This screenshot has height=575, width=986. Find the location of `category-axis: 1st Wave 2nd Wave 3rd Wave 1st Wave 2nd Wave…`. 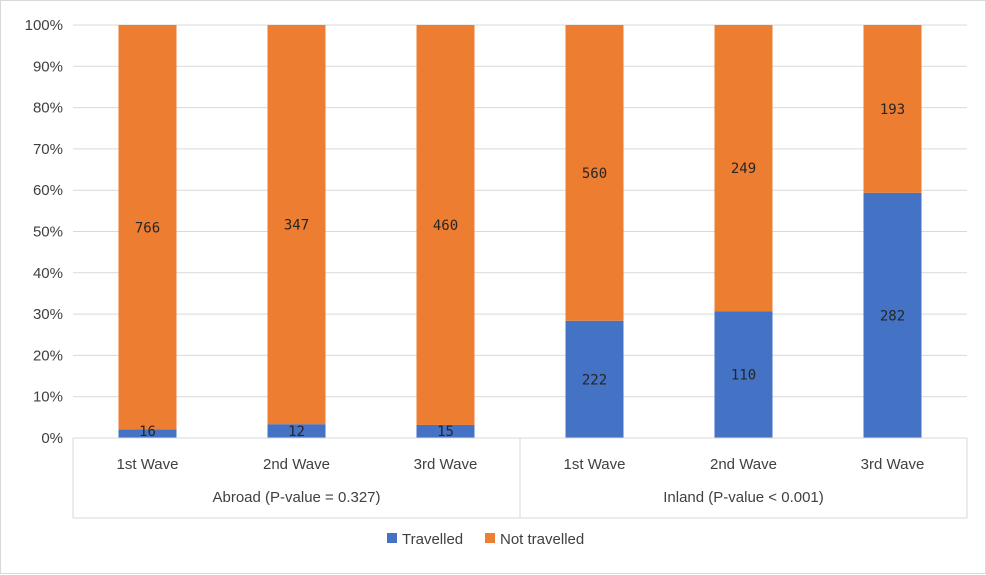

category-axis: 1st Wave 2nd Wave 3rd Wave 1st Wave 2nd Wave… is located at coordinates (520, 478).